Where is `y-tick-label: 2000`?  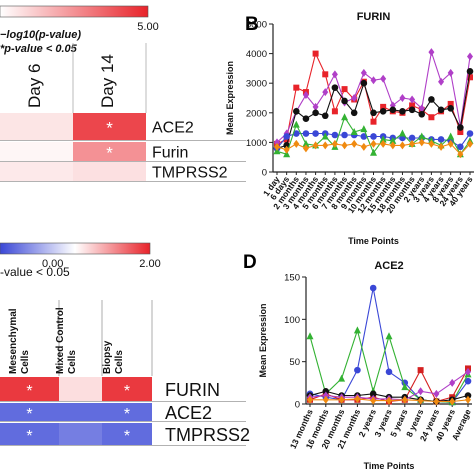
y-tick-label: 2000 is located at coordinates (256, 113).